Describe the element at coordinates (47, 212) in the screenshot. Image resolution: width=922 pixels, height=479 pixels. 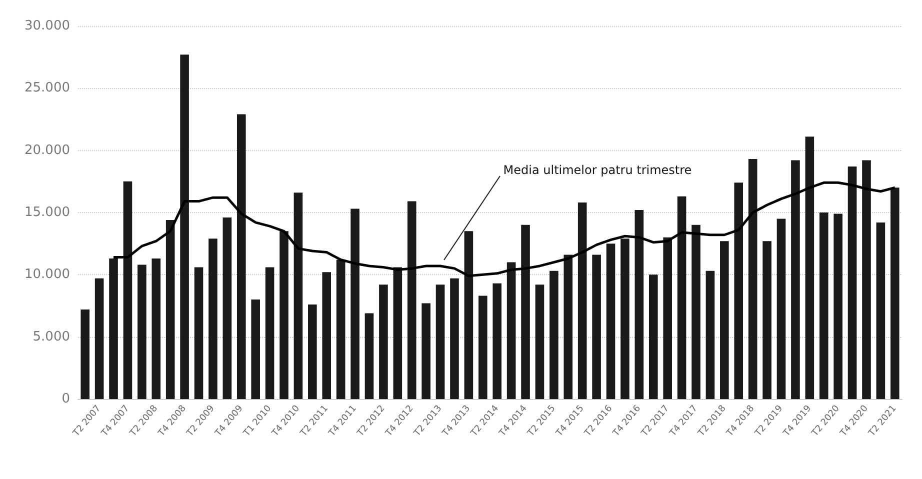
I see `y-tick-label: 15.000` at that location.